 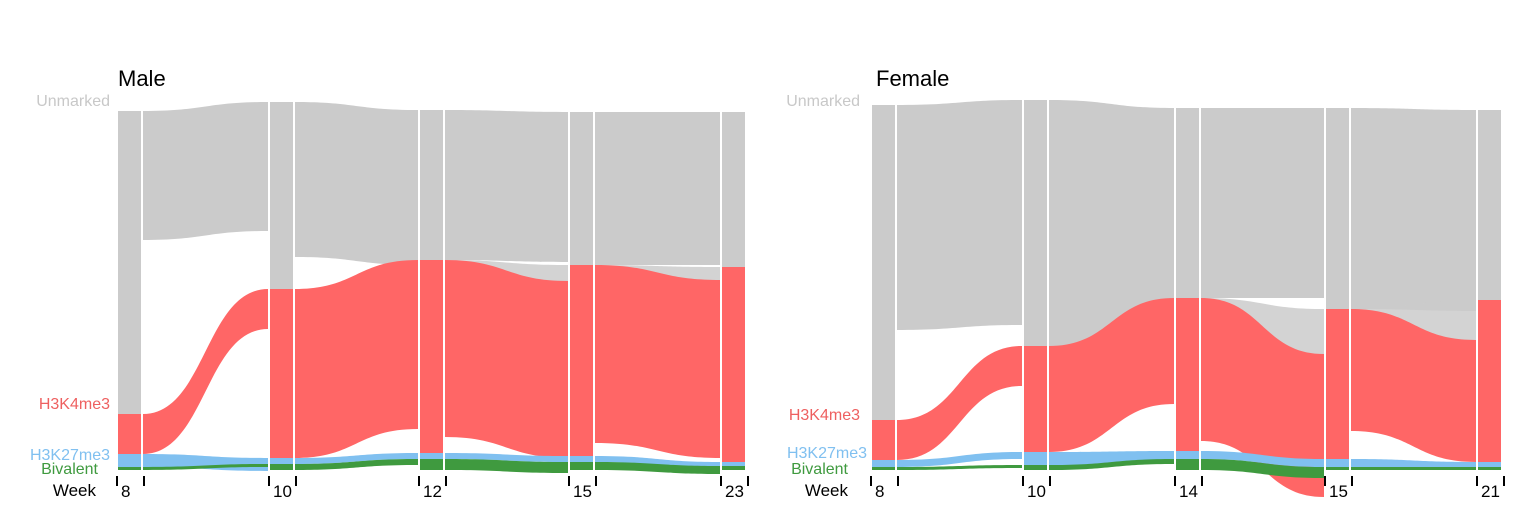 I want to click on female-flow-w14-h3k4me3-to-h3k4me3, so click(x=1262, y=397).